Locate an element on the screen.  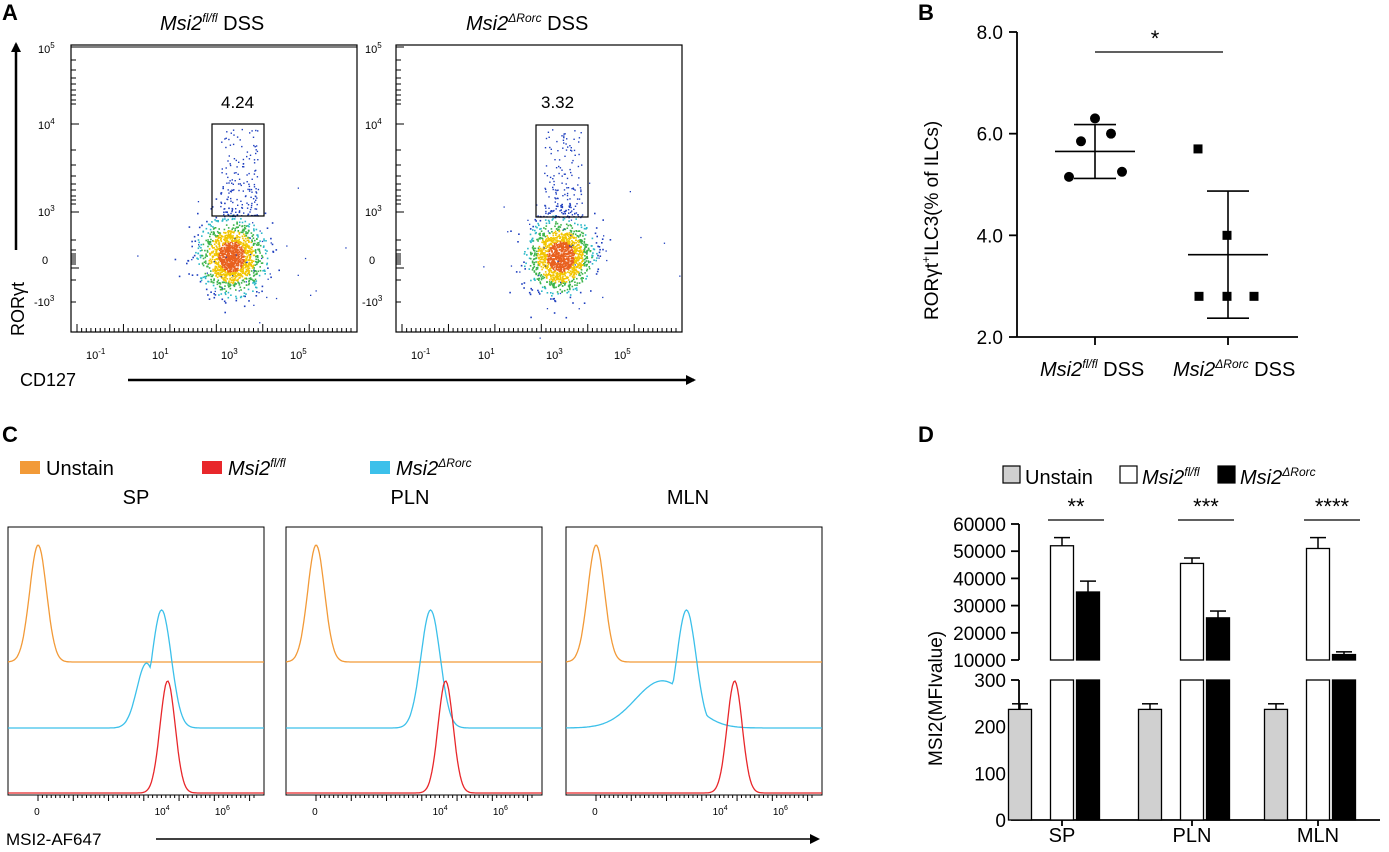
flow2-ytick-neg: -103 is located at coordinates (372, 301).